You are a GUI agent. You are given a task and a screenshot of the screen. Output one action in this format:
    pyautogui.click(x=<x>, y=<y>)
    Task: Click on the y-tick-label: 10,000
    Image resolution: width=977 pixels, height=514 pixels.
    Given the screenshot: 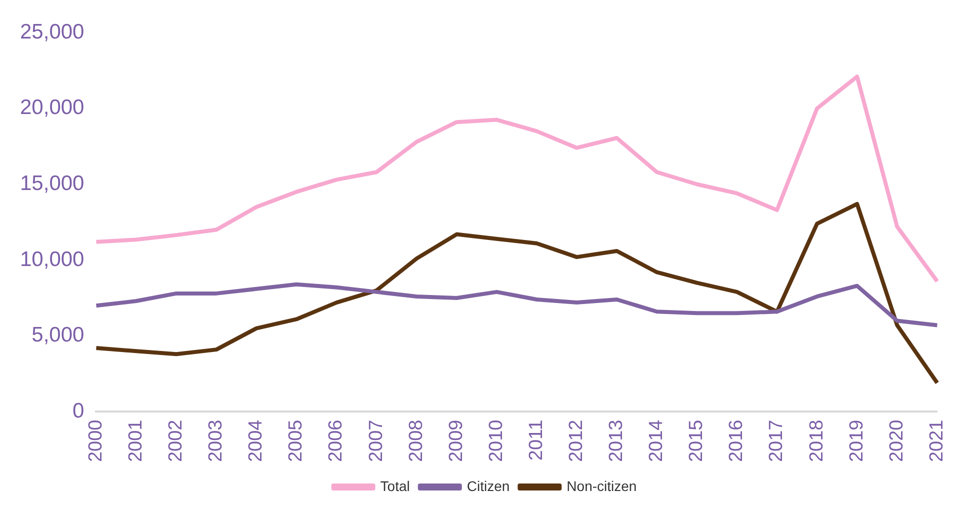 What is the action you would take?
    pyautogui.click(x=52, y=259)
    